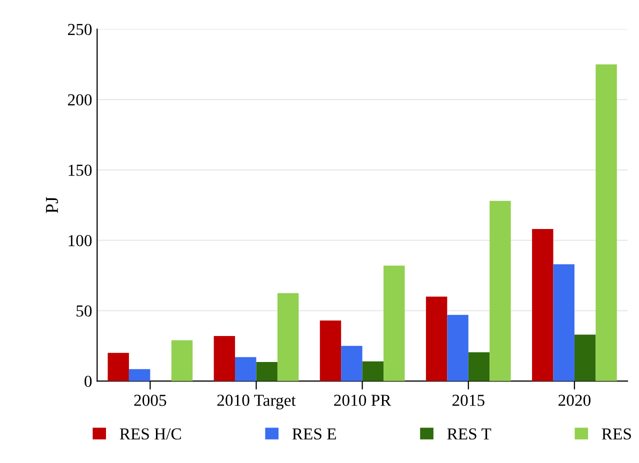 The width and height of the screenshot is (639, 463). What do you see at coordinates (88, 381) in the screenshot?
I see `y-tick-label: 0` at bounding box center [88, 381].